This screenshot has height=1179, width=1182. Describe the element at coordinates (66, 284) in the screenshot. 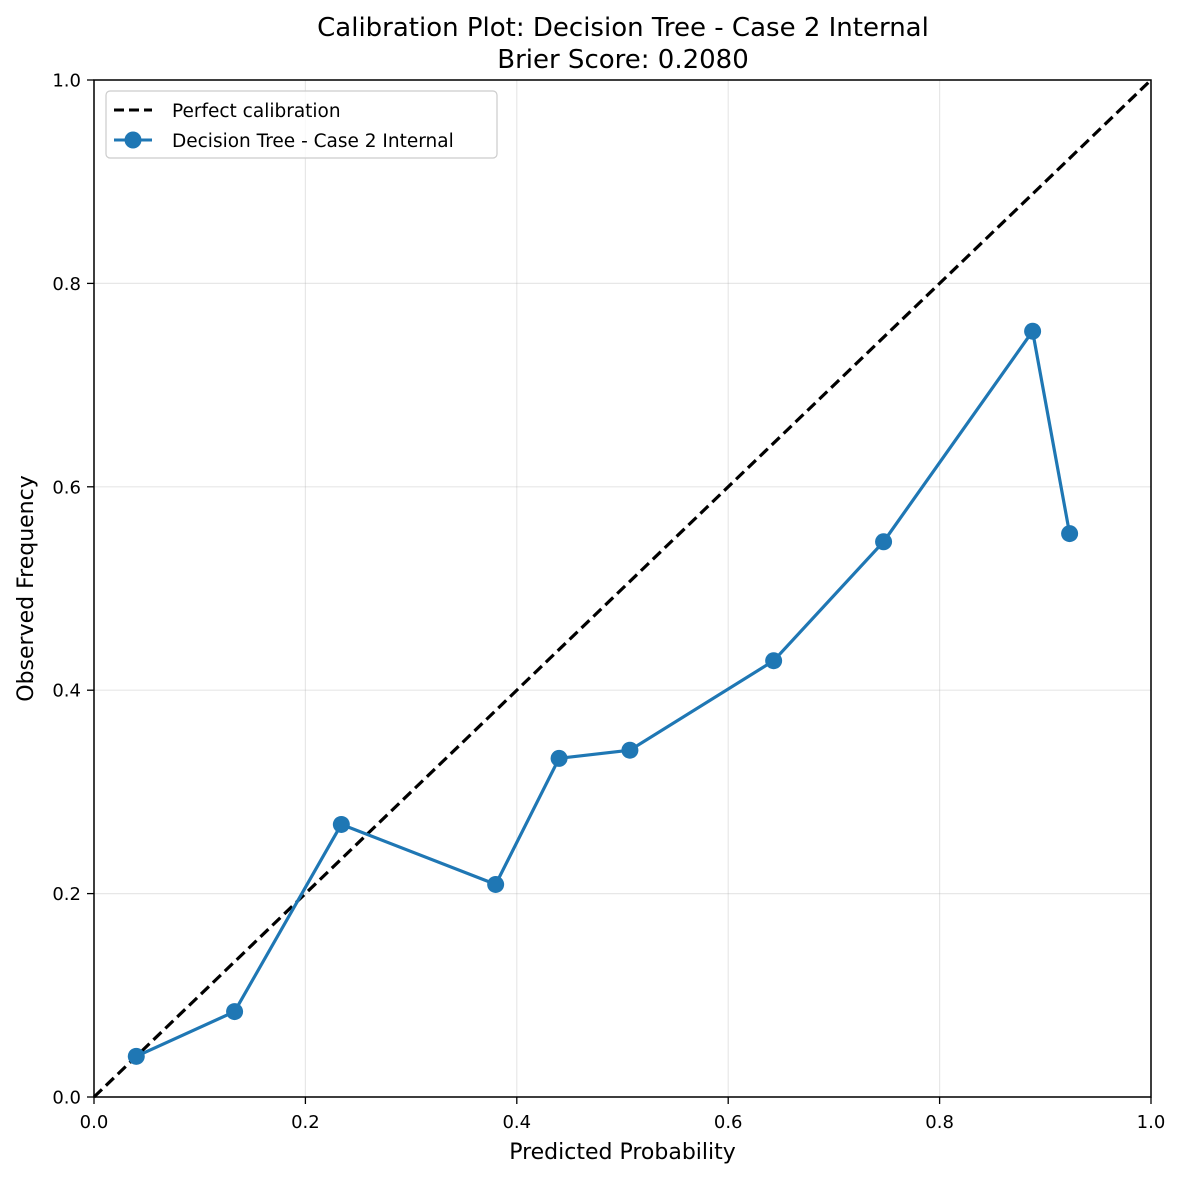

I see `y-tick-label: 0.8` at that location.